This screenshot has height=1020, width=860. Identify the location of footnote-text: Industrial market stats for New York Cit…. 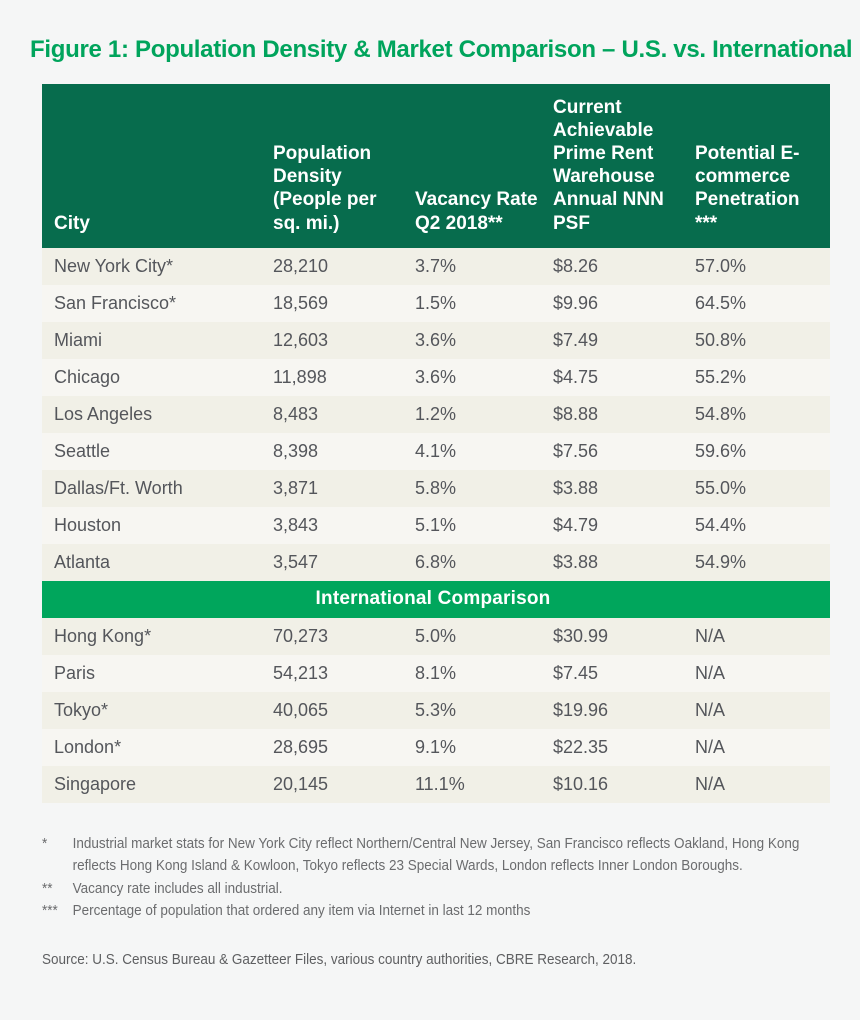
(436, 854).